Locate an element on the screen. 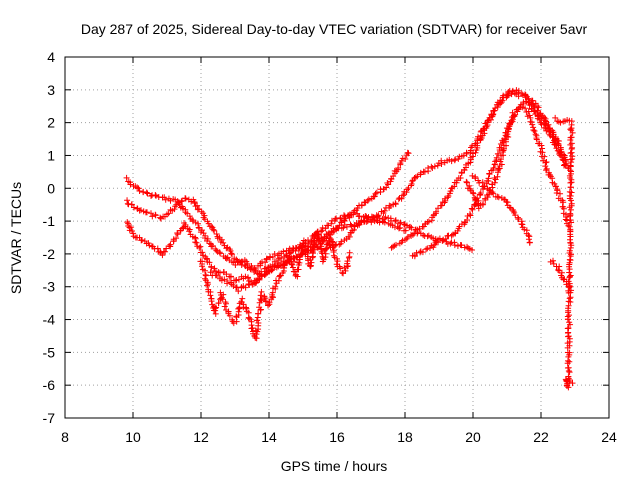 This screenshot has width=640, height=485. y-tick-label: -2 is located at coordinates (49, 254).